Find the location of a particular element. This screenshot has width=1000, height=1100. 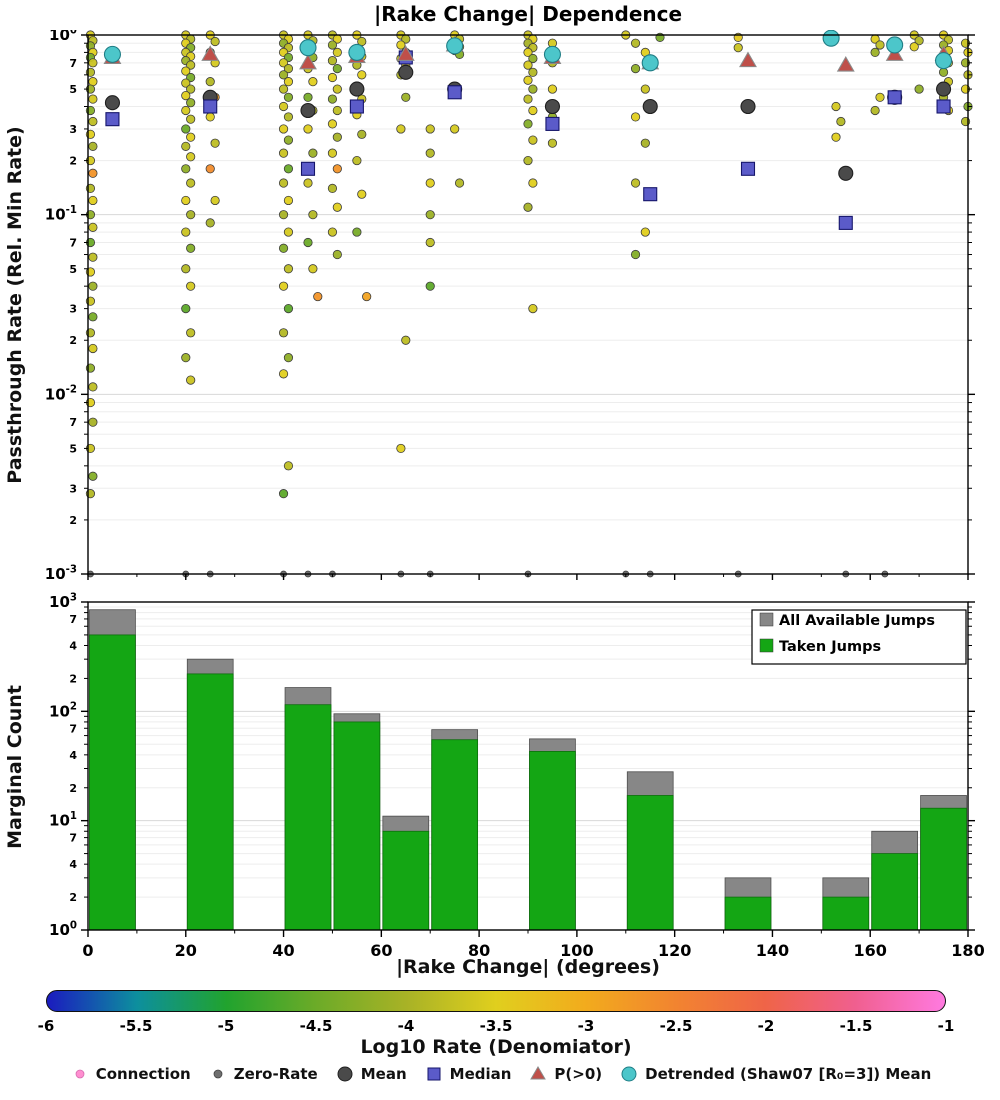

zero-rate-points is located at coordinates (488, 574).